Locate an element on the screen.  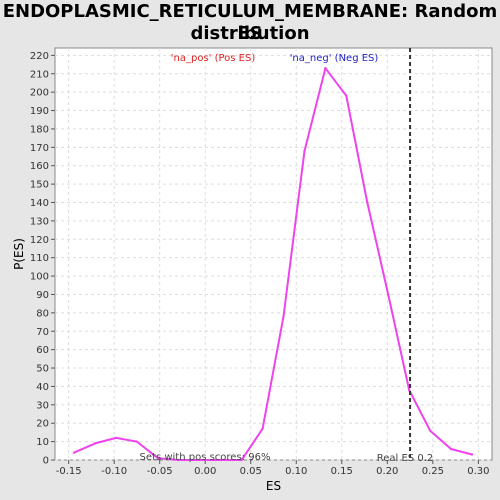
x-tick-label: -0.10 is located at coordinates (114, 471).